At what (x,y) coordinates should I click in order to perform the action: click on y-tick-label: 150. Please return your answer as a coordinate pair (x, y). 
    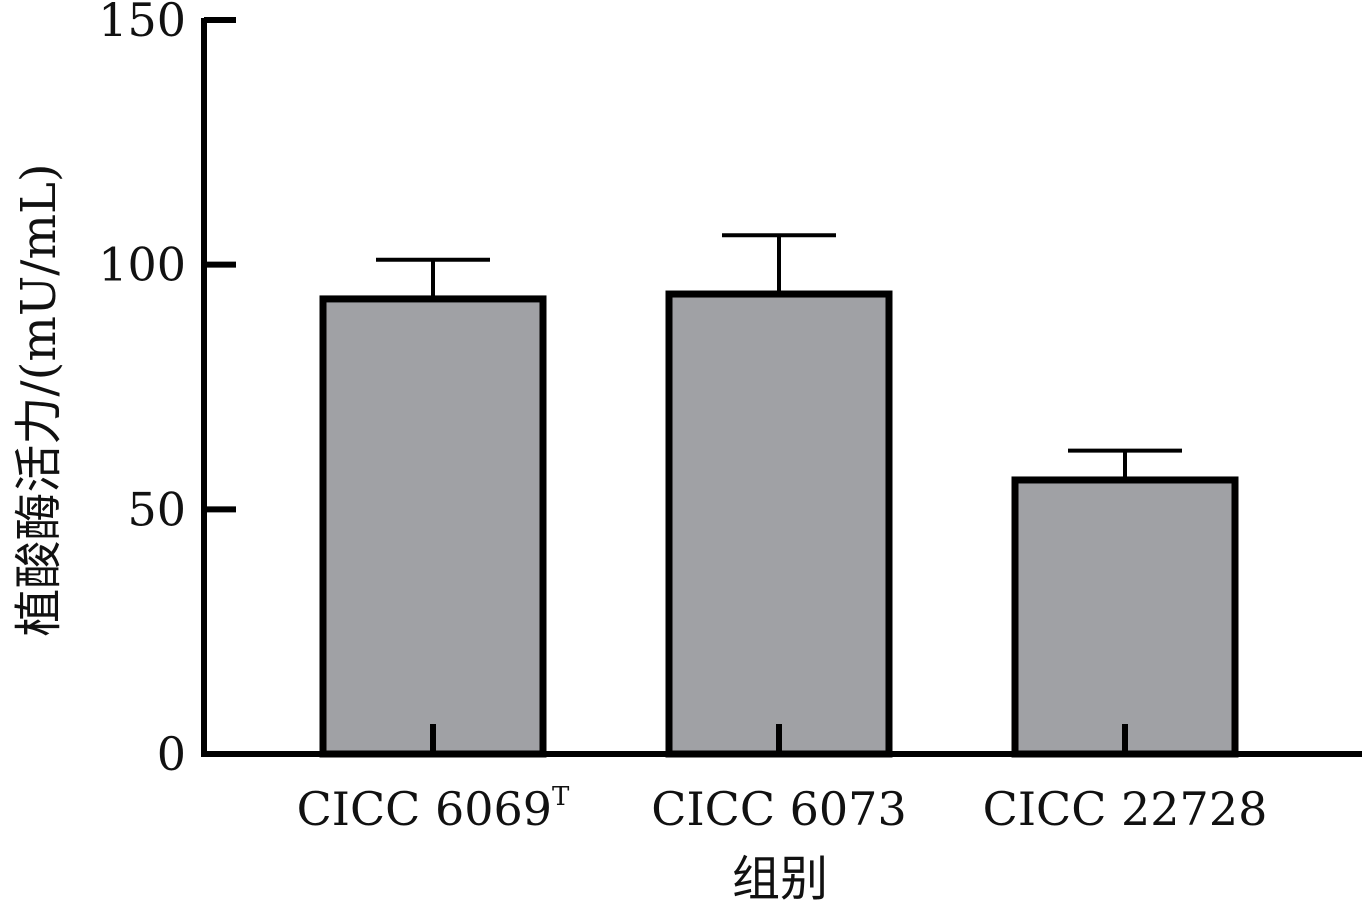
    Looking at the image, I should click on (142, 23).